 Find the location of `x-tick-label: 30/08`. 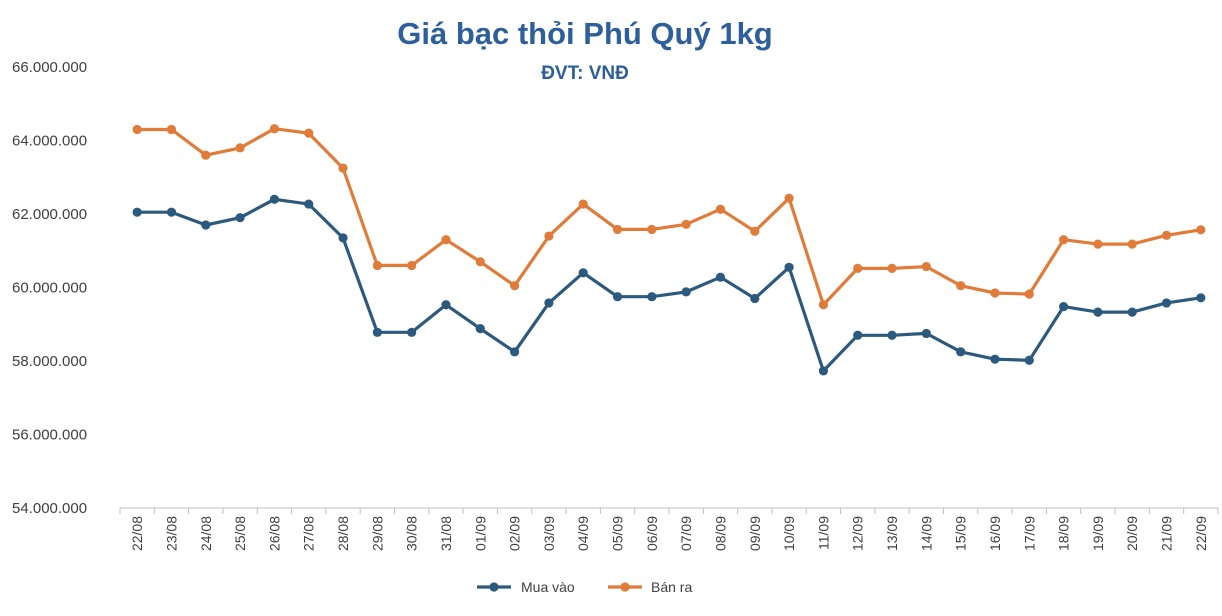

x-tick-label: 30/08 is located at coordinates (412, 533).